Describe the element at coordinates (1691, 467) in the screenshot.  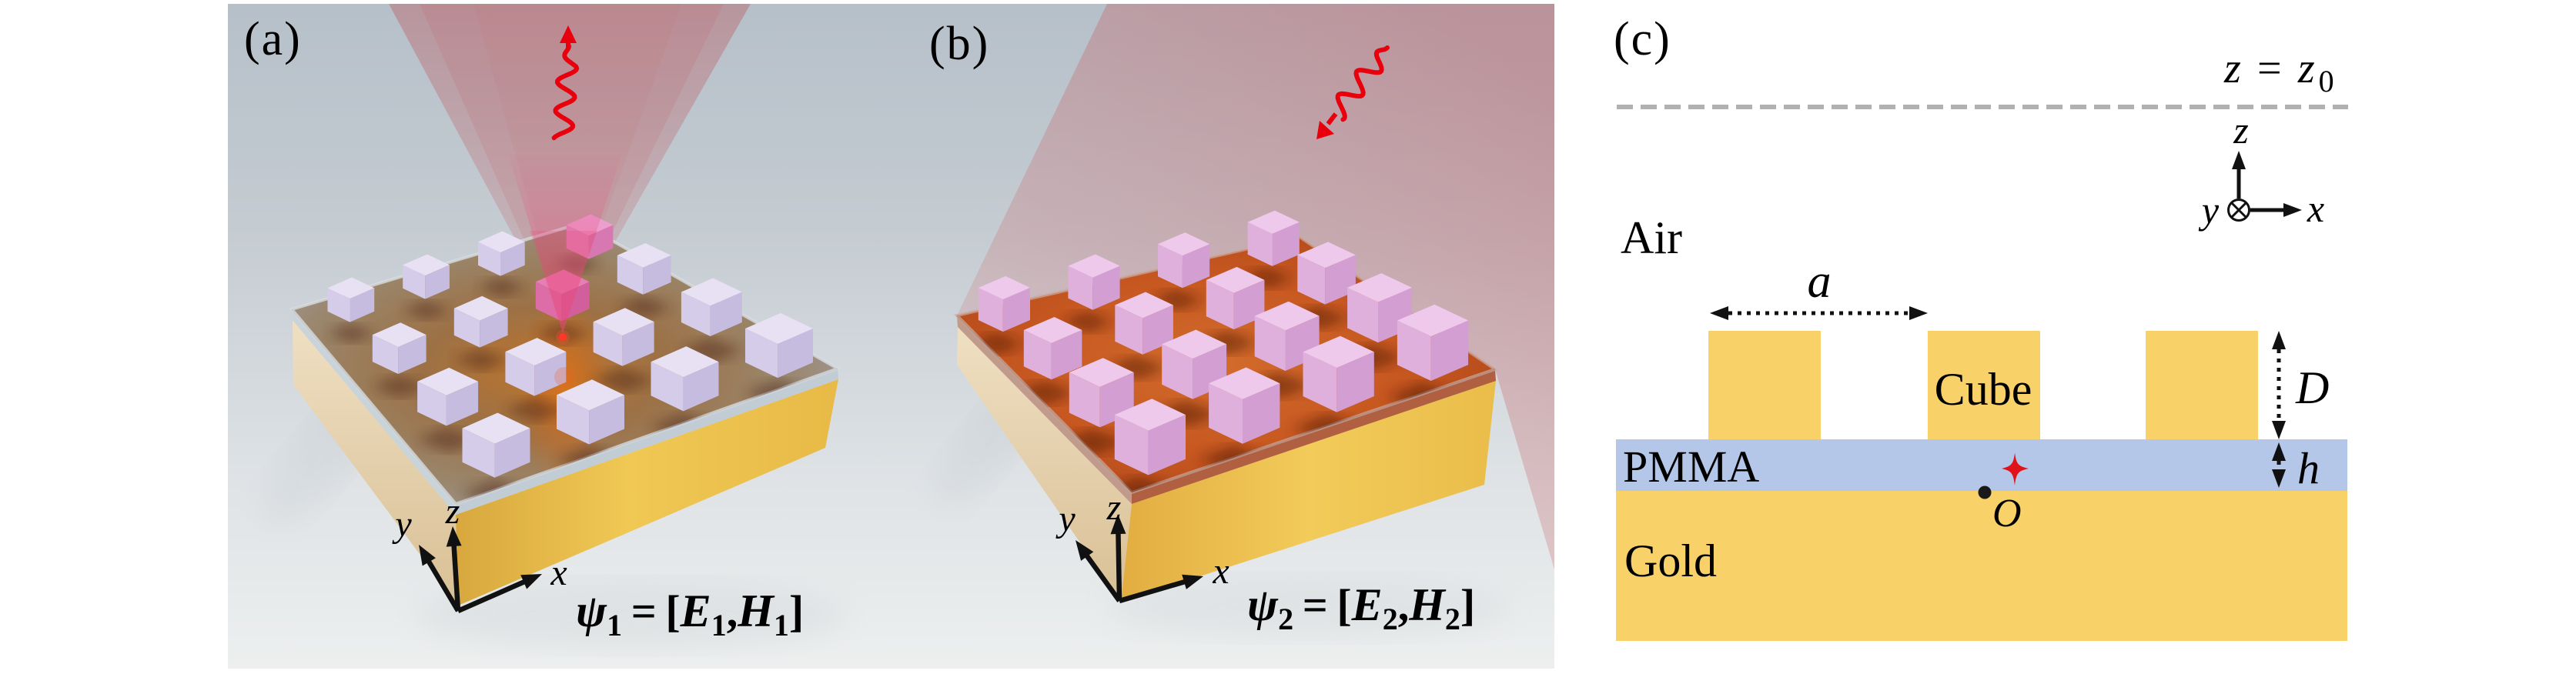
I see `svg-text: PMMA` at that location.